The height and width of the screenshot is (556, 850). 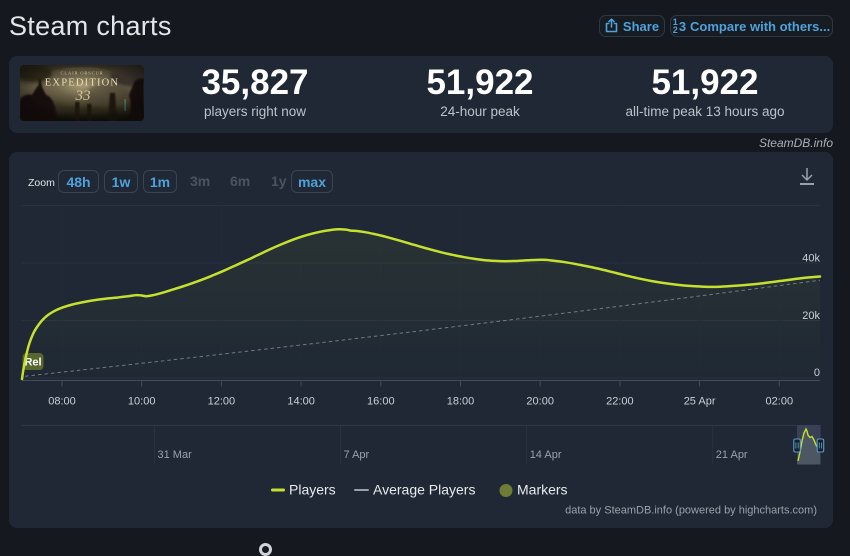 What do you see at coordinates (780, 402) in the screenshot?
I see `svg-text: 02:00` at bounding box center [780, 402].